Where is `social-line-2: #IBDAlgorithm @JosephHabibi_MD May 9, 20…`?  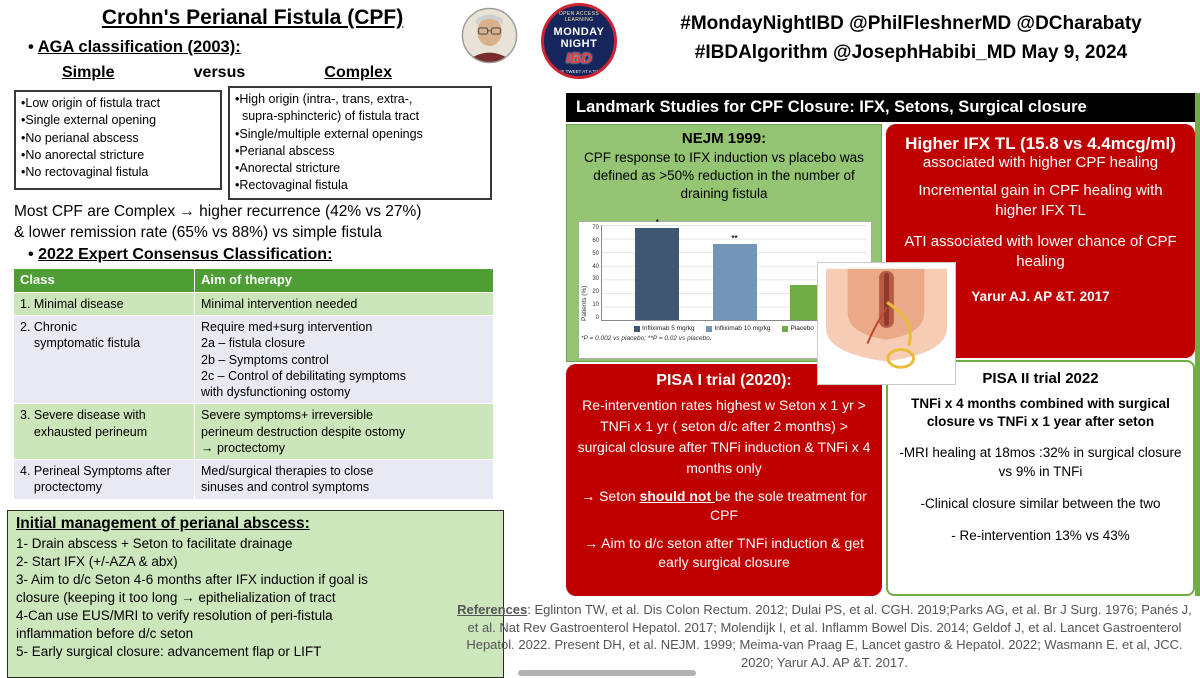 social-line-2: #IBDAlgorithm @JosephHabibi_MD May 9, 20… is located at coordinates (911, 53).